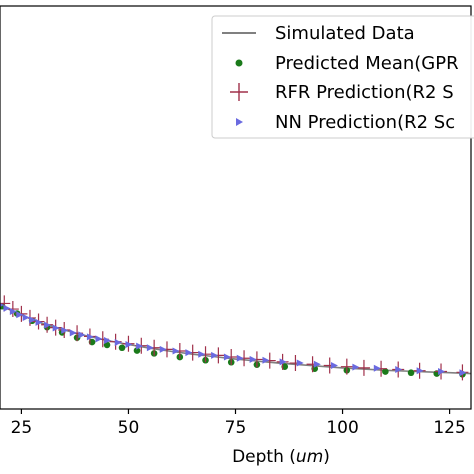  What do you see at coordinates (22, 428) in the screenshot?
I see `x-tick-label: 25` at bounding box center [22, 428].